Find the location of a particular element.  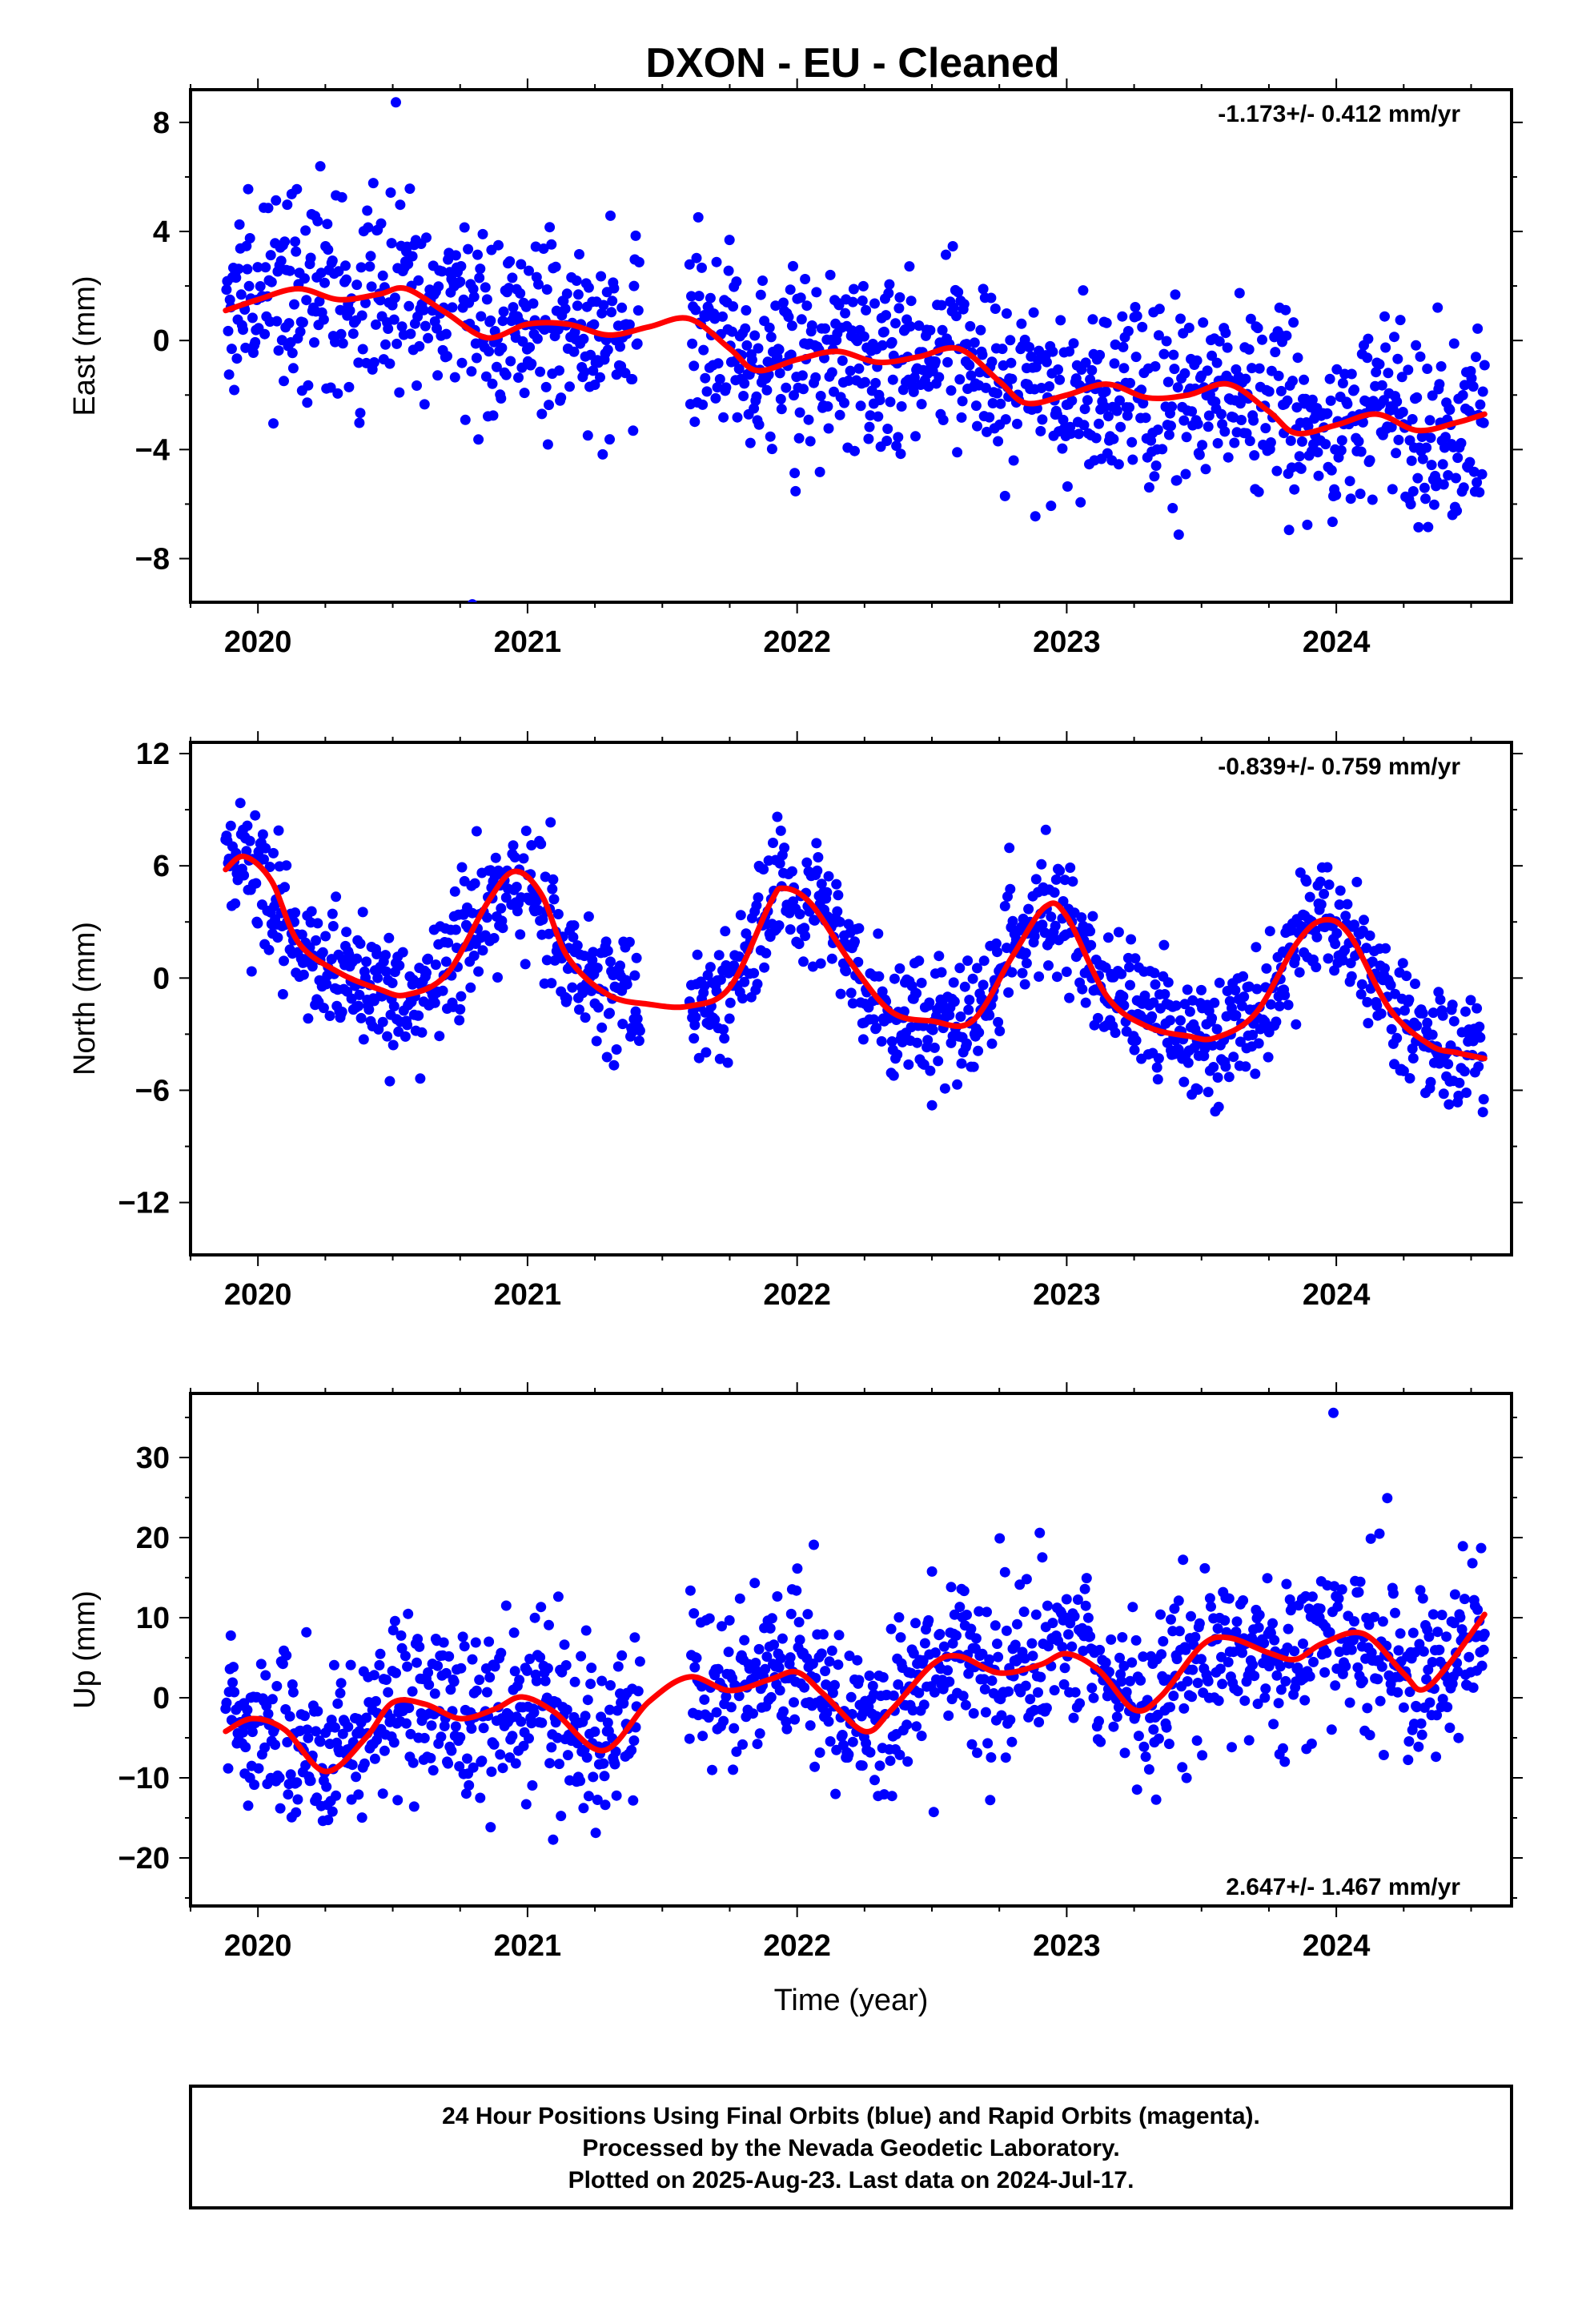

up-xtick-label: 2024 is located at coordinates (1337, 1946).